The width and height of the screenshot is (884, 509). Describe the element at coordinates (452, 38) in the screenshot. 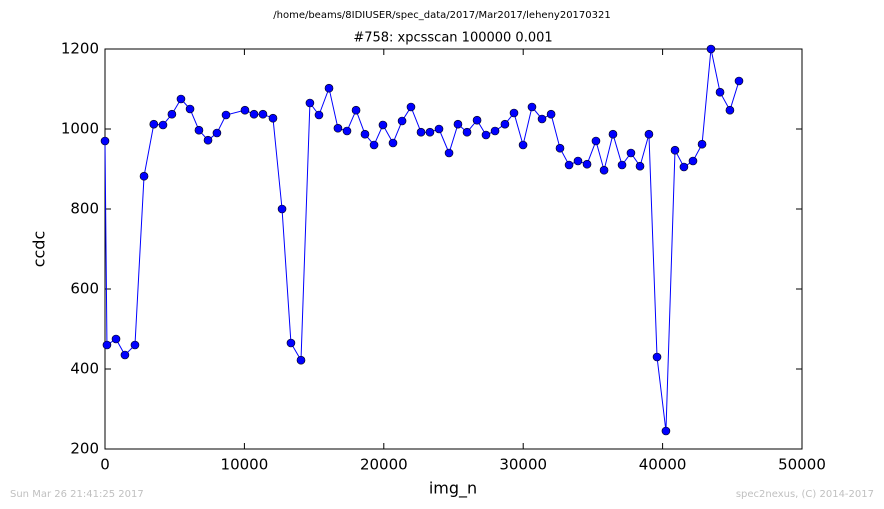

I see `chart-title: #758: xpcsscan 100000 0.001` at that location.